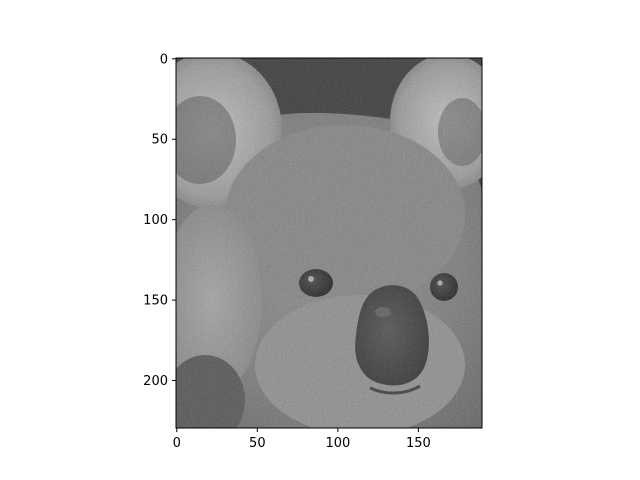  Describe the element at coordinates (418, 443) in the screenshot. I see `x-tick-label: 150` at that location.